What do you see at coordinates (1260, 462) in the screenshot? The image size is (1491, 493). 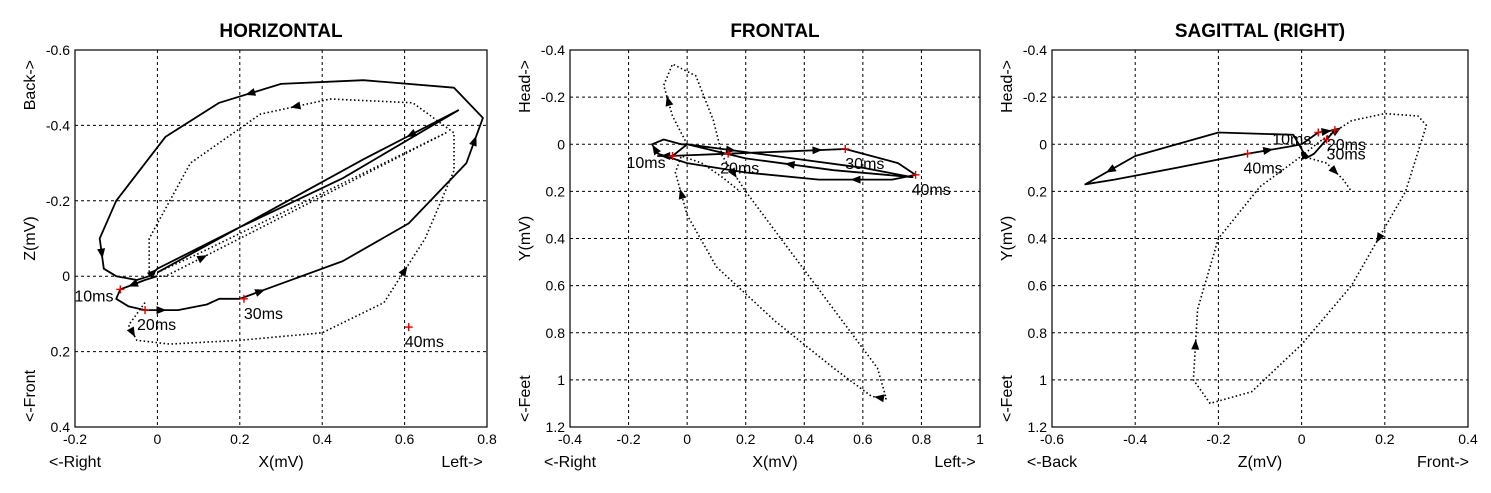 I see `x-axis-label: Z(mV)` at bounding box center [1260, 462].